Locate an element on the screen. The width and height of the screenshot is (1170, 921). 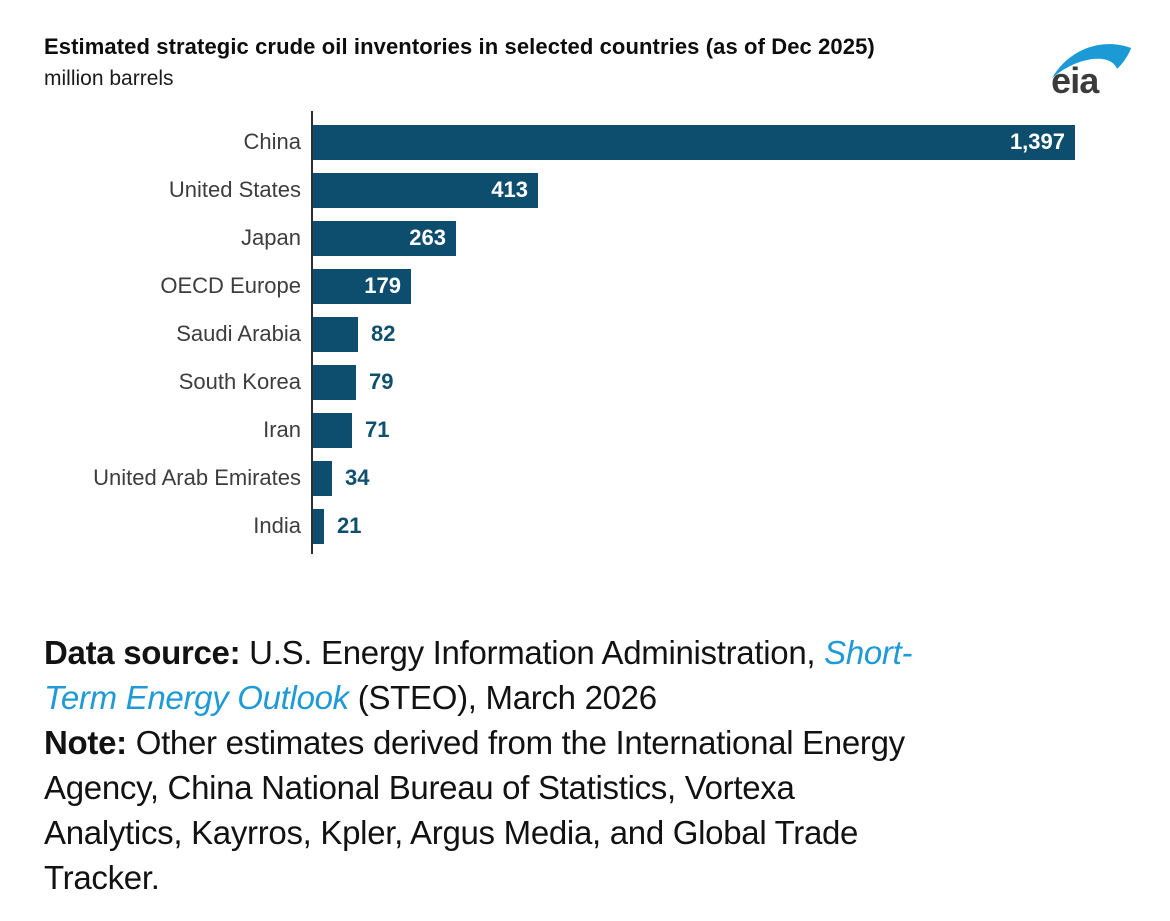
bar-value-label: 71 is located at coordinates (377, 429).